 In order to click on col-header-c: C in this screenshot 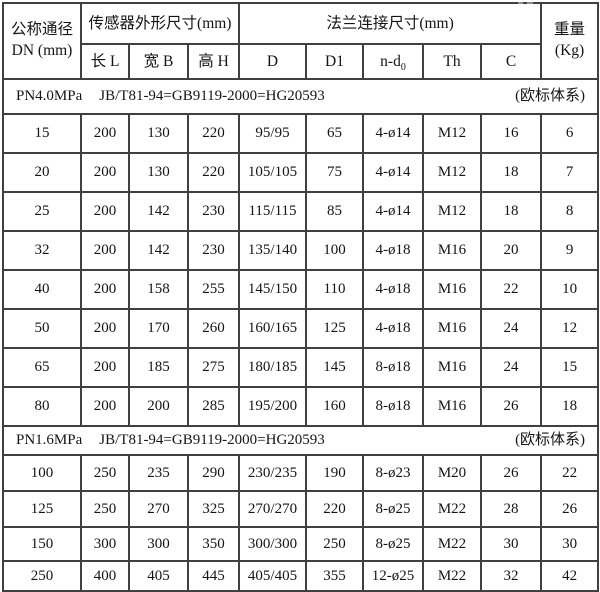, I will do `click(511, 61)`.